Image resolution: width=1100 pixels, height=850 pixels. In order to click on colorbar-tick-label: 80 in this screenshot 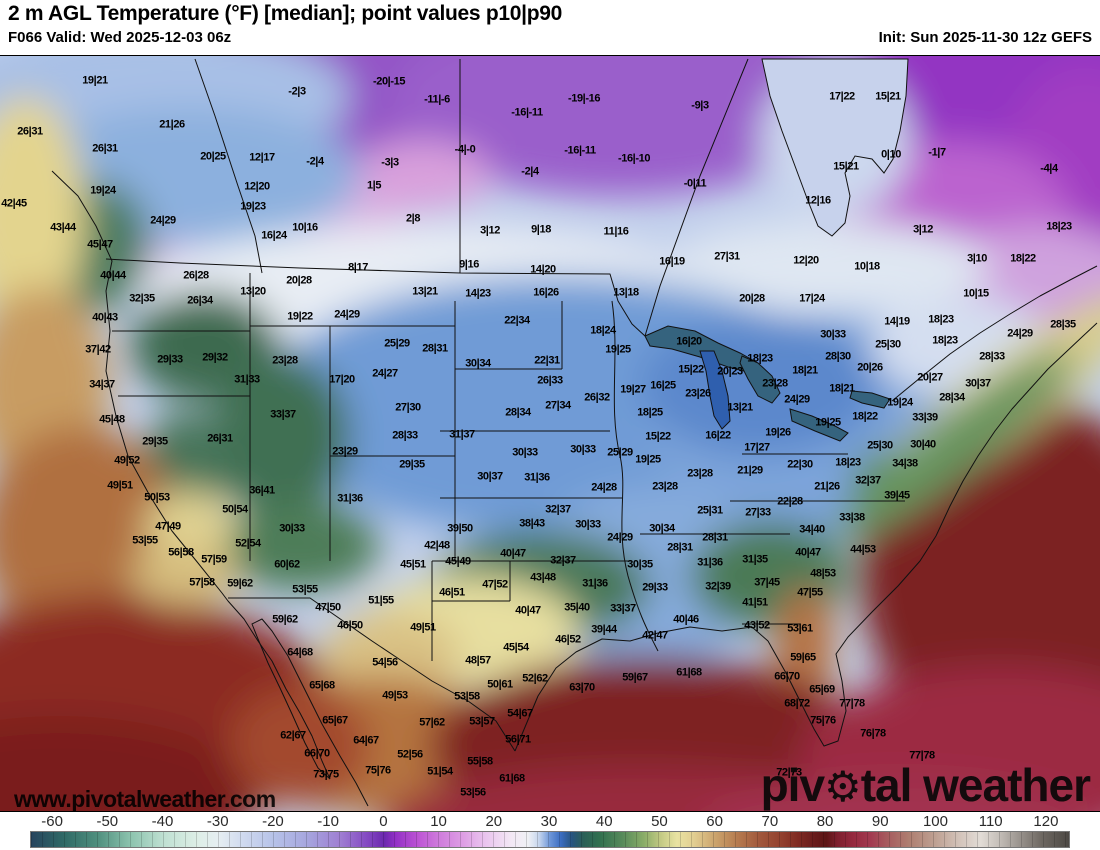, I will do `click(825, 821)`.